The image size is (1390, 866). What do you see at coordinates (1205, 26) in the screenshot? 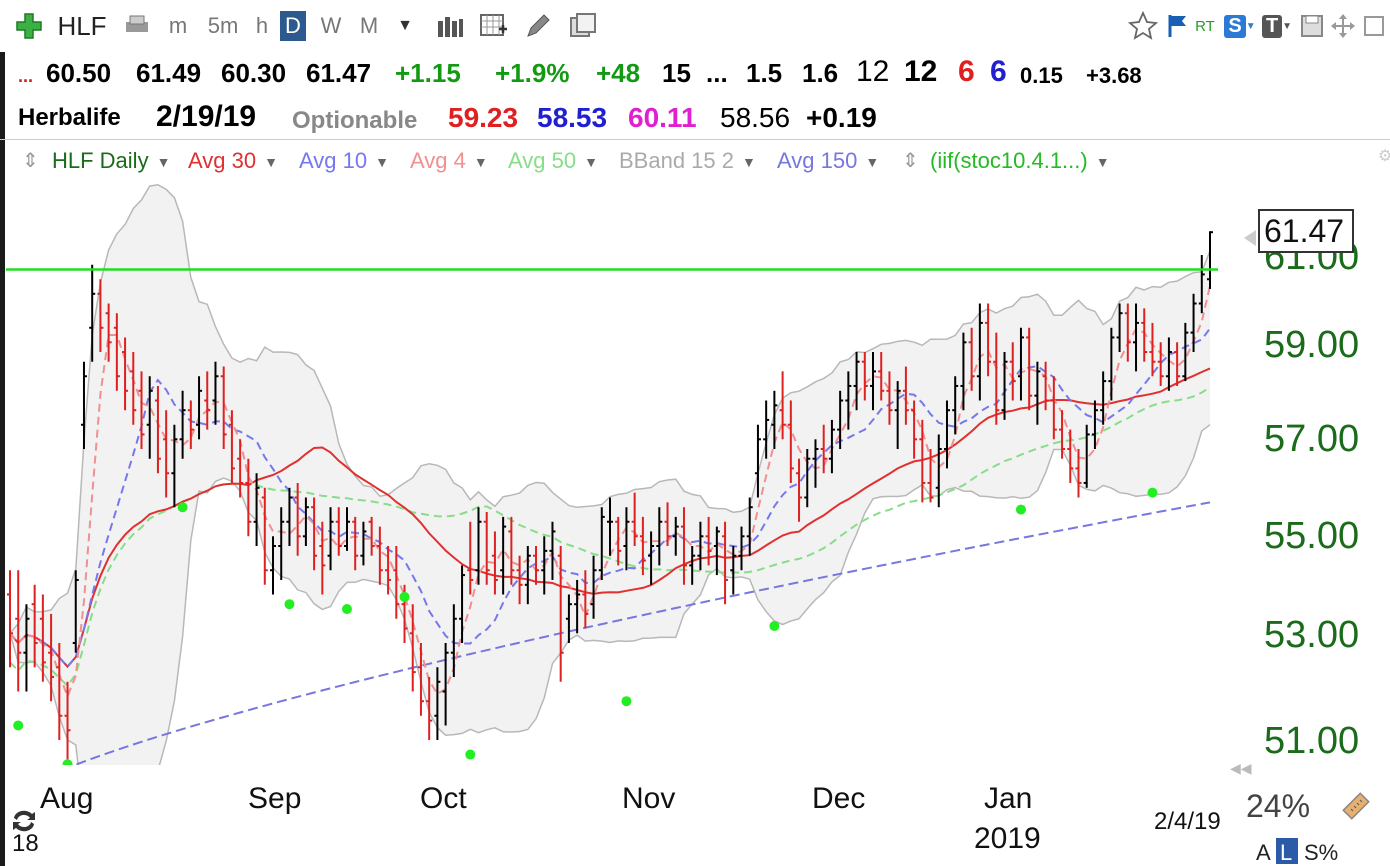
I see `realtime-label: RT` at bounding box center [1205, 26].